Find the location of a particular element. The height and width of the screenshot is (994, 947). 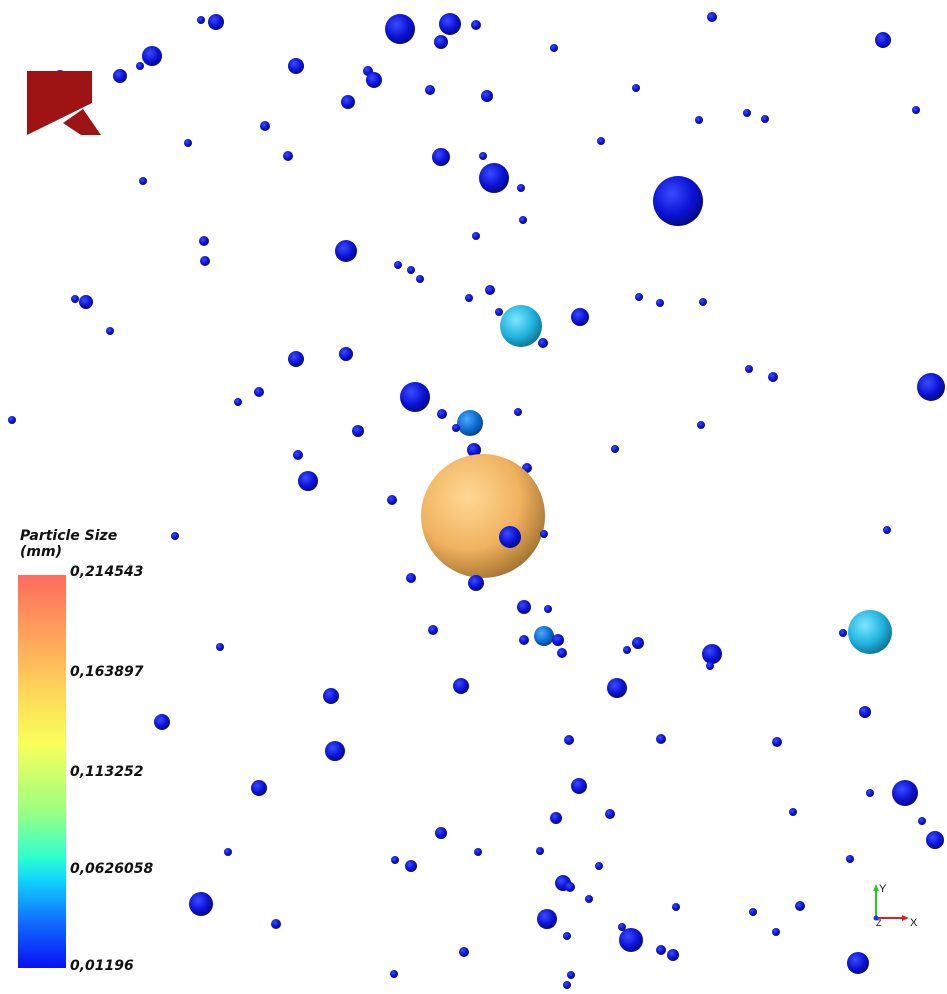

y-axis-label: Y is located at coordinates (883, 889).